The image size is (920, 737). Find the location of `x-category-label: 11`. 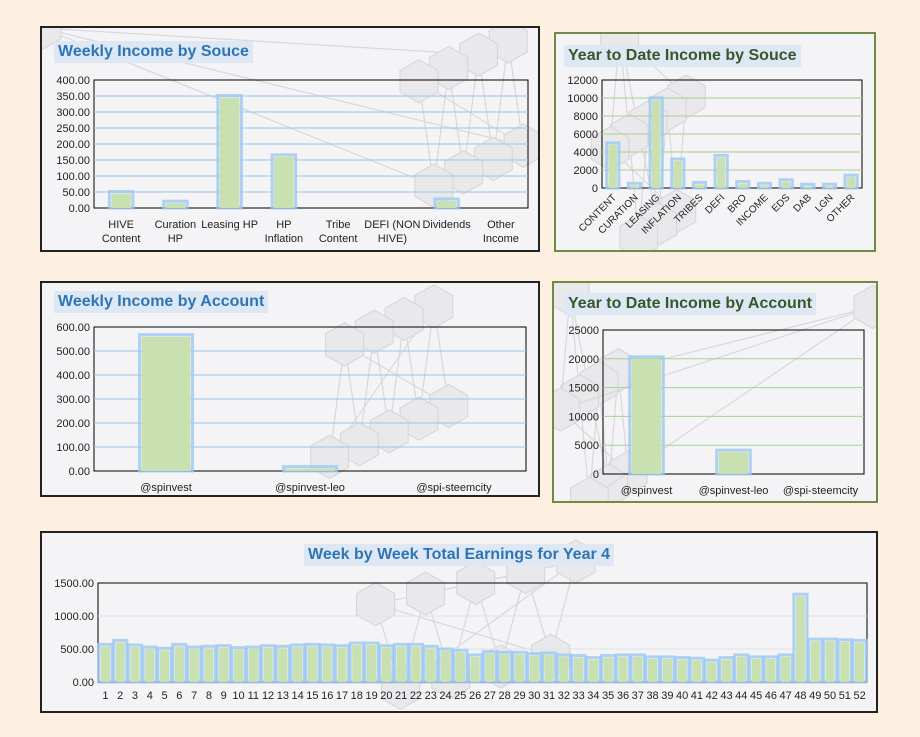

x-category-label: 11 is located at coordinates (253, 696).